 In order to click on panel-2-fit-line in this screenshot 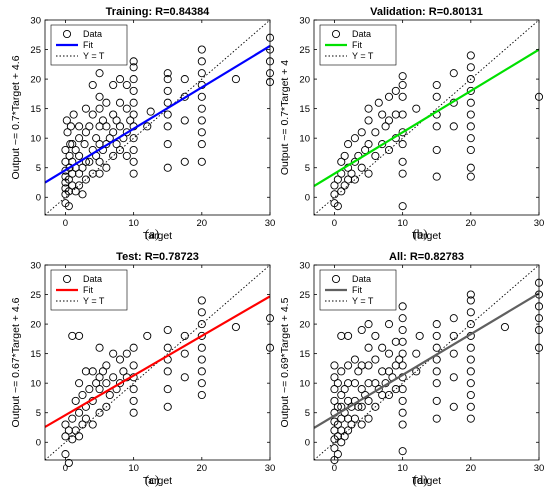, I will do `click(426, 117)`.